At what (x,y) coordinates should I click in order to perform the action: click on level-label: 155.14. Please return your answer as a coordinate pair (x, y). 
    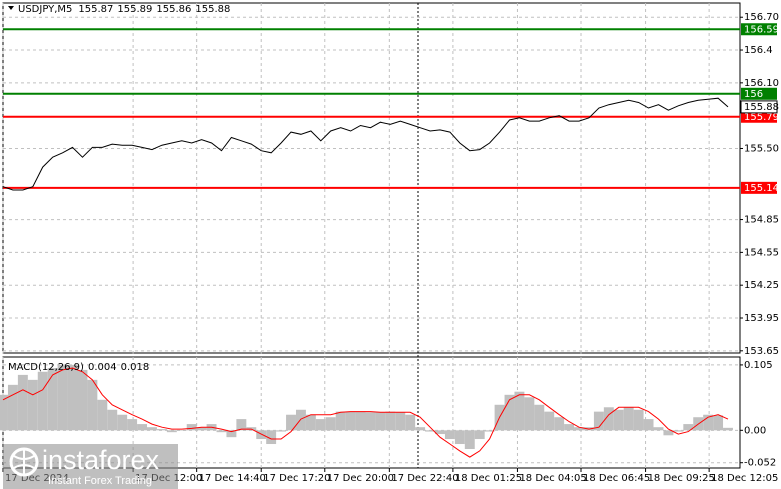
    Looking at the image, I should click on (761, 188).